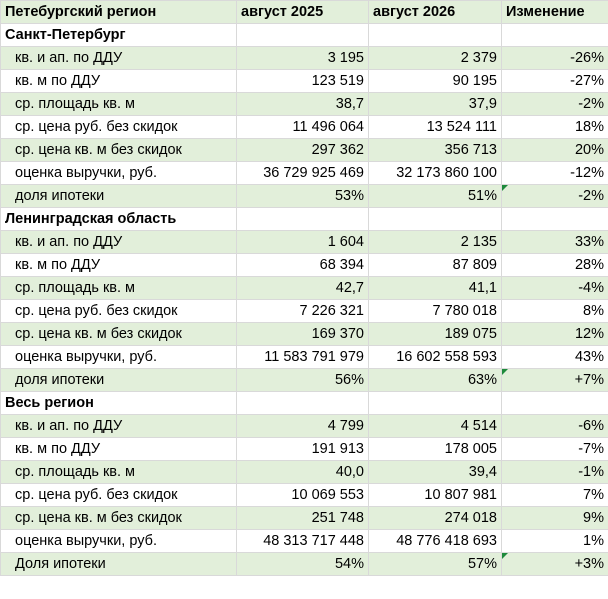  What do you see at coordinates (435, 127) in the screenshot?
I see `value-aug-2026: 13 524 111` at bounding box center [435, 127].